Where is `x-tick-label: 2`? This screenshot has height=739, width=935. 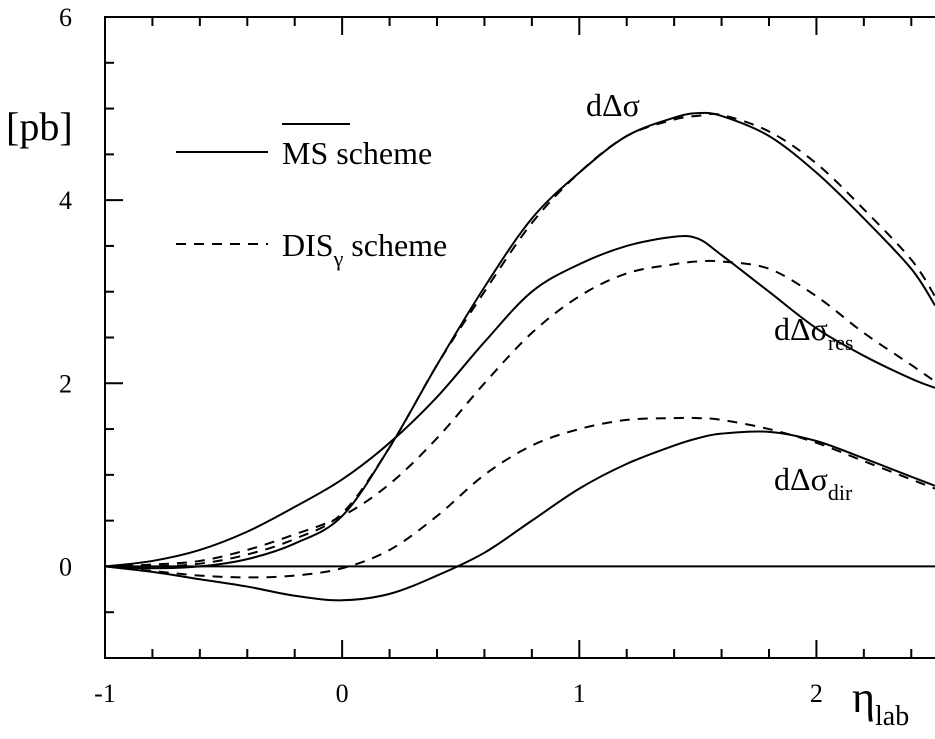 x-tick-label: 2 is located at coordinates (816, 693).